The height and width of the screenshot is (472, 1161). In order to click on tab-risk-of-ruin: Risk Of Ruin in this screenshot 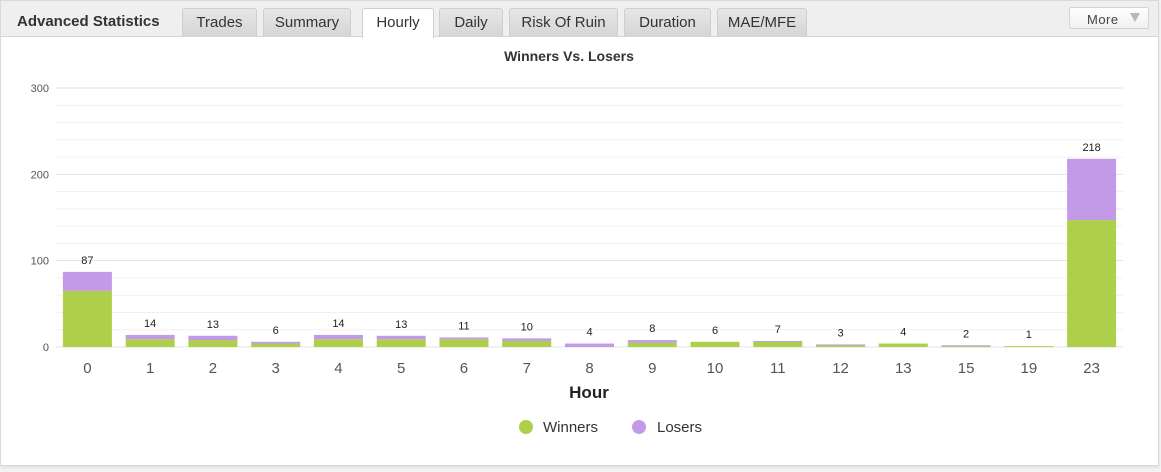, I will do `click(563, 22)`.